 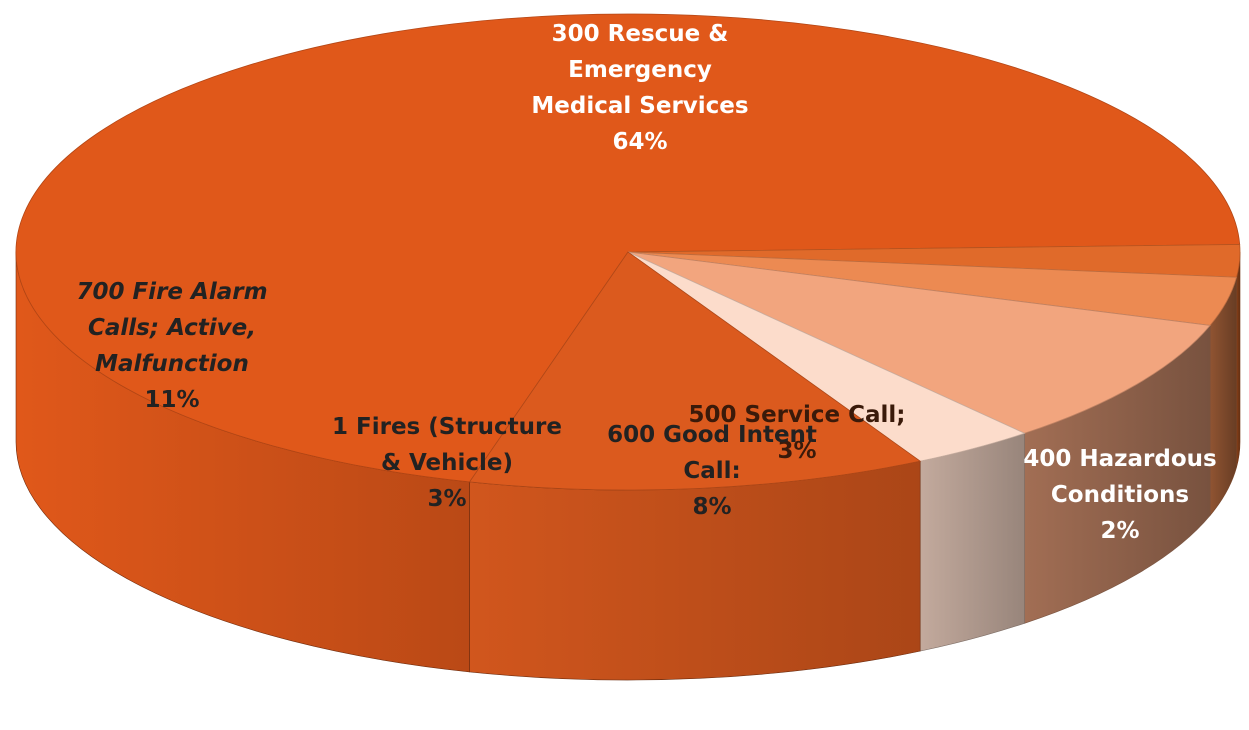 I want to click on slice-label-0-line-1: Emergency, so click(x=640, y=70).